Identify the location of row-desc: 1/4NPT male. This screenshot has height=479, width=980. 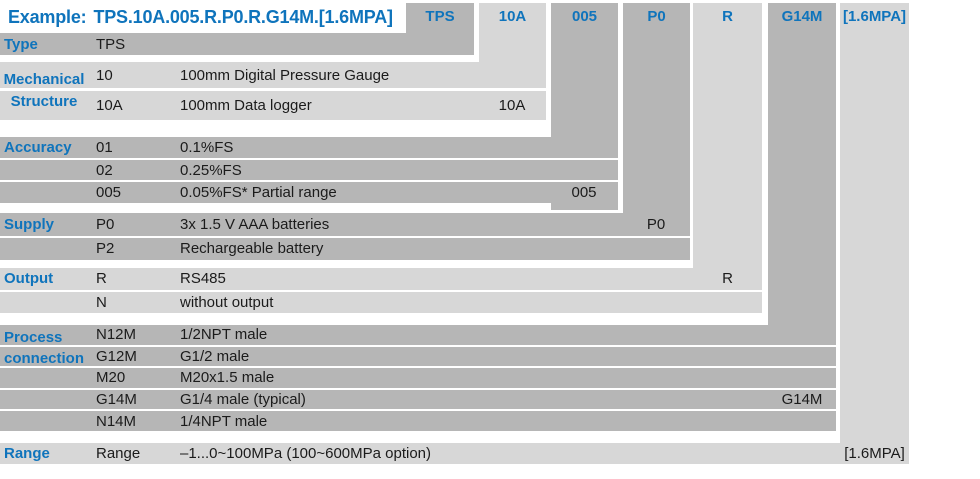
(224, 421).